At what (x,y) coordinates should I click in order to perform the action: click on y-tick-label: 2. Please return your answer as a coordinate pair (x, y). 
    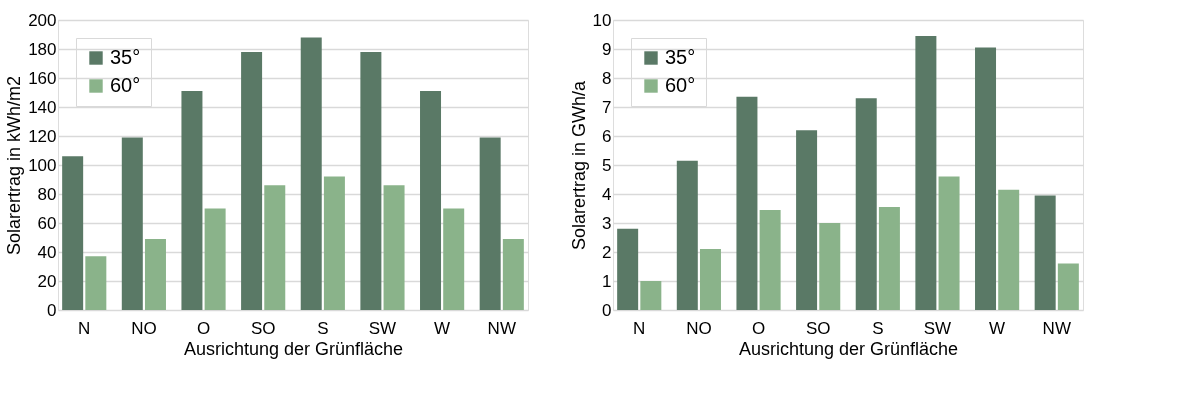
    Looking at the image, I should click on (607, 252).